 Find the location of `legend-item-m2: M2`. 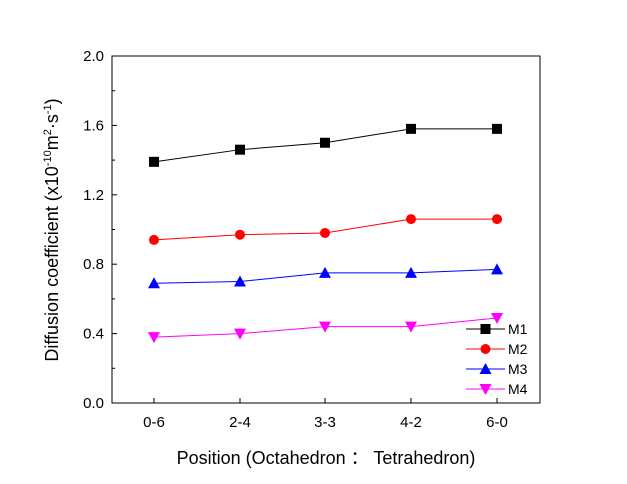

legend-item-m2: M2 is located at coordinates (497, 349).